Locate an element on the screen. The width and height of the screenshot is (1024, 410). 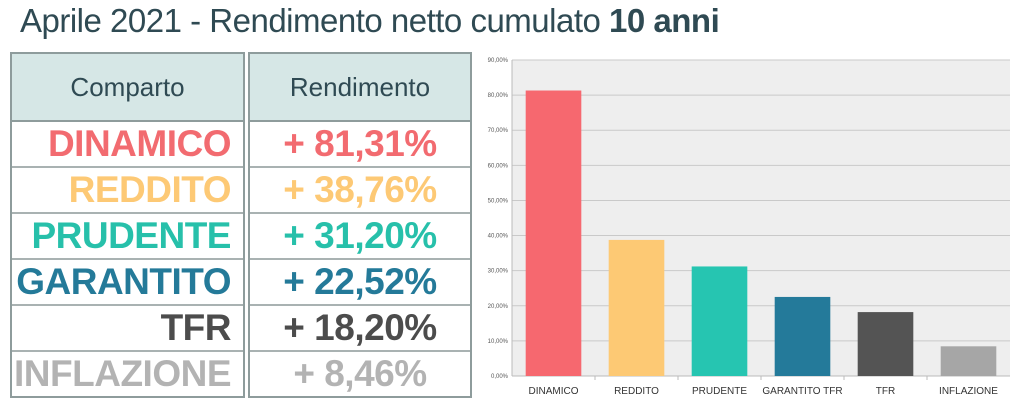
comparto-garantito: GARANTITO is located at coordinates (127, 283).